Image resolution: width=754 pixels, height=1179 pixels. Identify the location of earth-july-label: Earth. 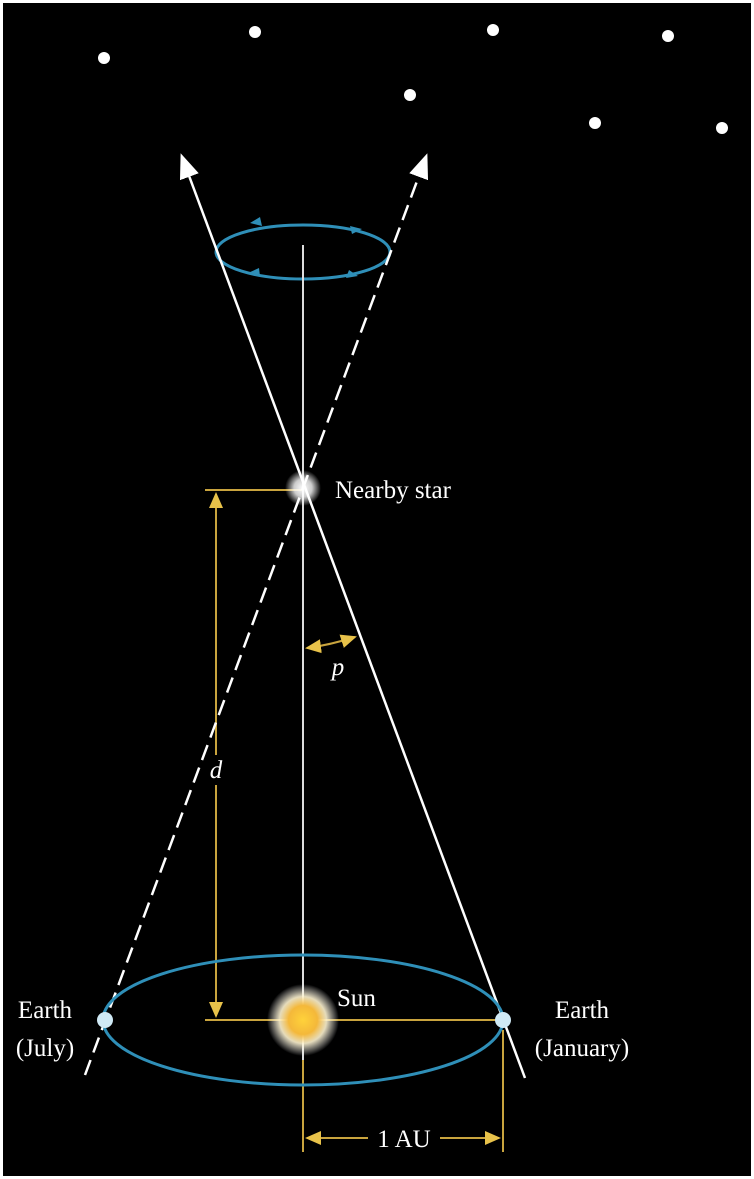
(45, 1010).